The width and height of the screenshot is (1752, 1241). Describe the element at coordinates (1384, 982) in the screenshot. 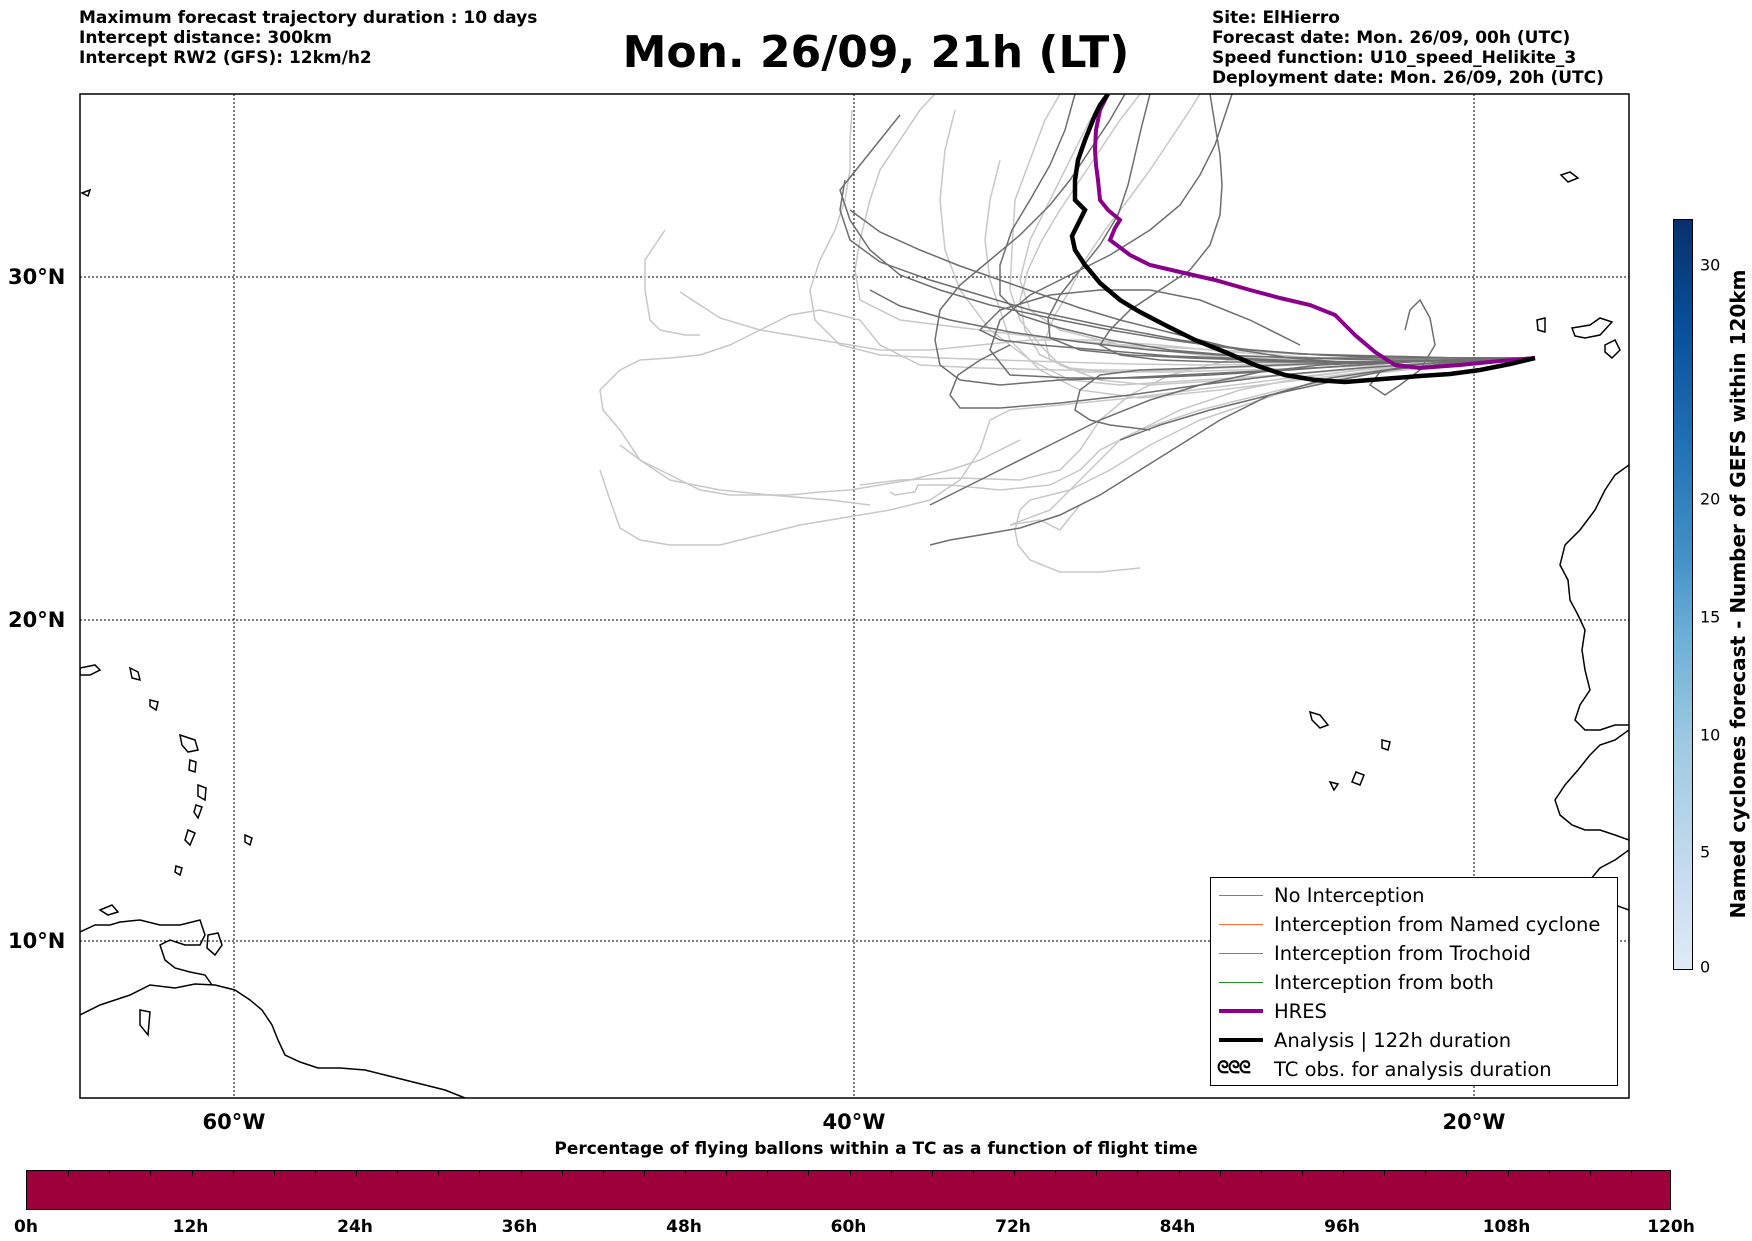

I see `legend-label: Interception from both` at that location.